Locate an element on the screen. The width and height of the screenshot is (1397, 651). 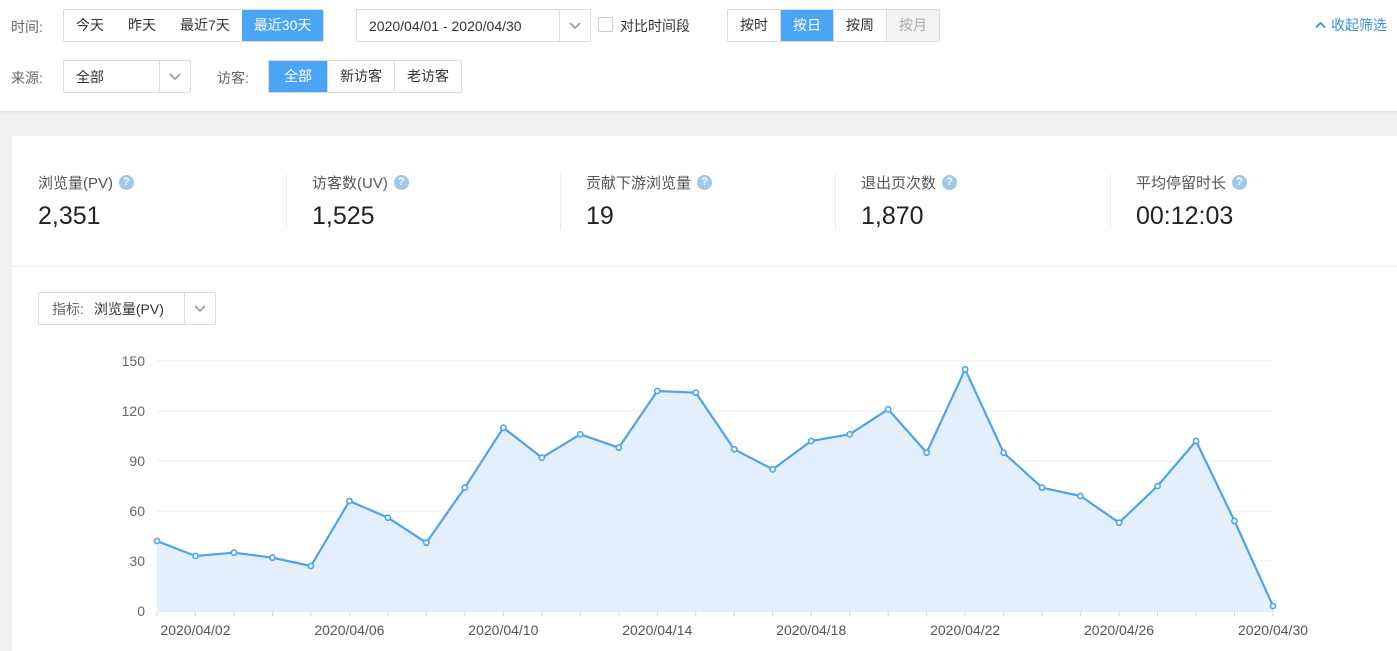
kpi-uv-value: 1,525 is located at coordinates (343, 216).